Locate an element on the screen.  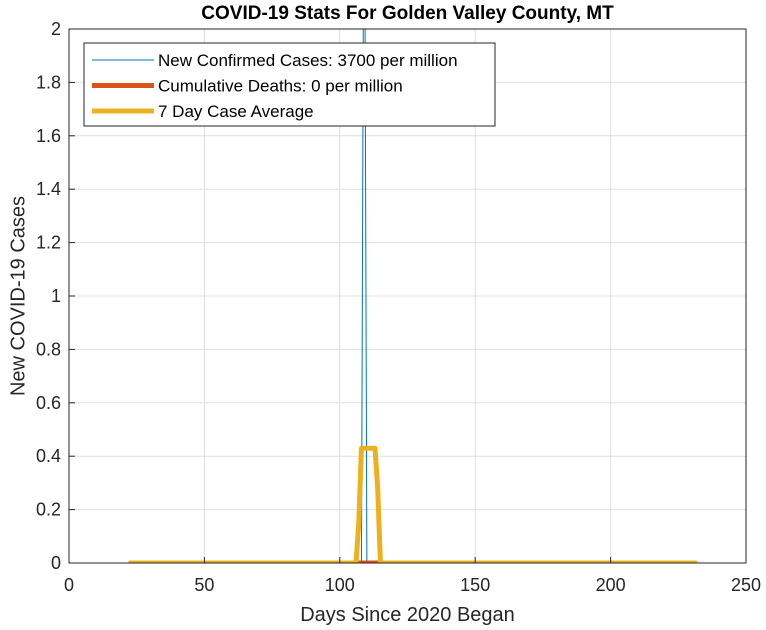
y-tick-label: 1 is located at coordinates (56, 296).